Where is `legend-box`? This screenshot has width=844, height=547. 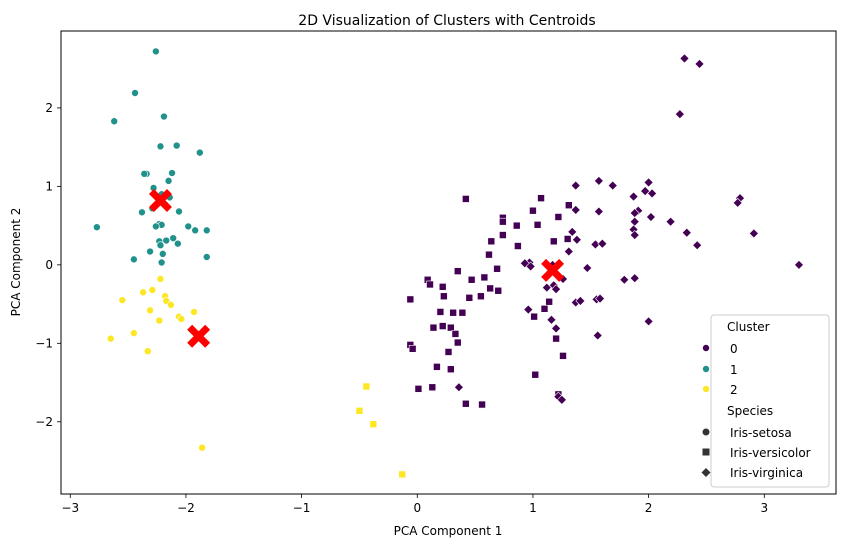 legend-box is located at coordinates (770, 401).